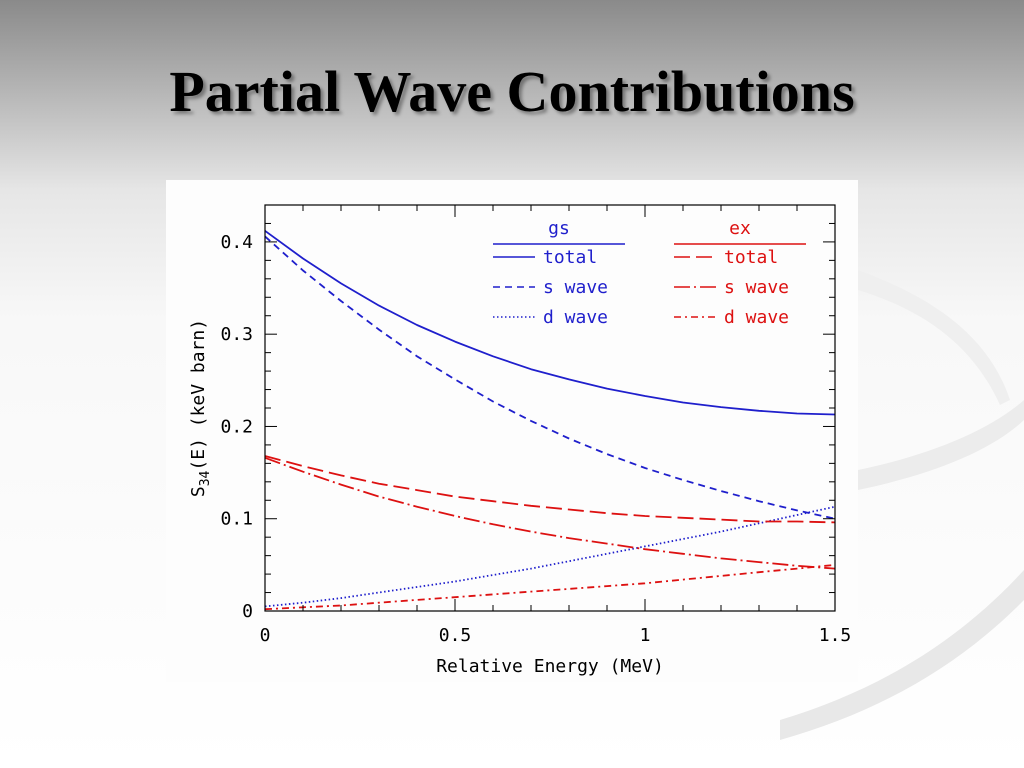  Describe the element at coordinates (236, 242) in the screenshot. I see `y-tick-label: 0.4` at that location.